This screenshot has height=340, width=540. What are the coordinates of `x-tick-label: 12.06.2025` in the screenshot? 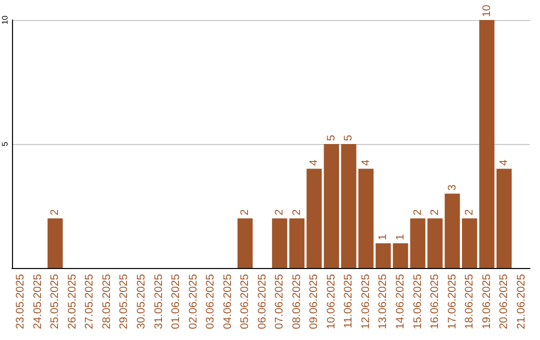 It's located at (366, 302).